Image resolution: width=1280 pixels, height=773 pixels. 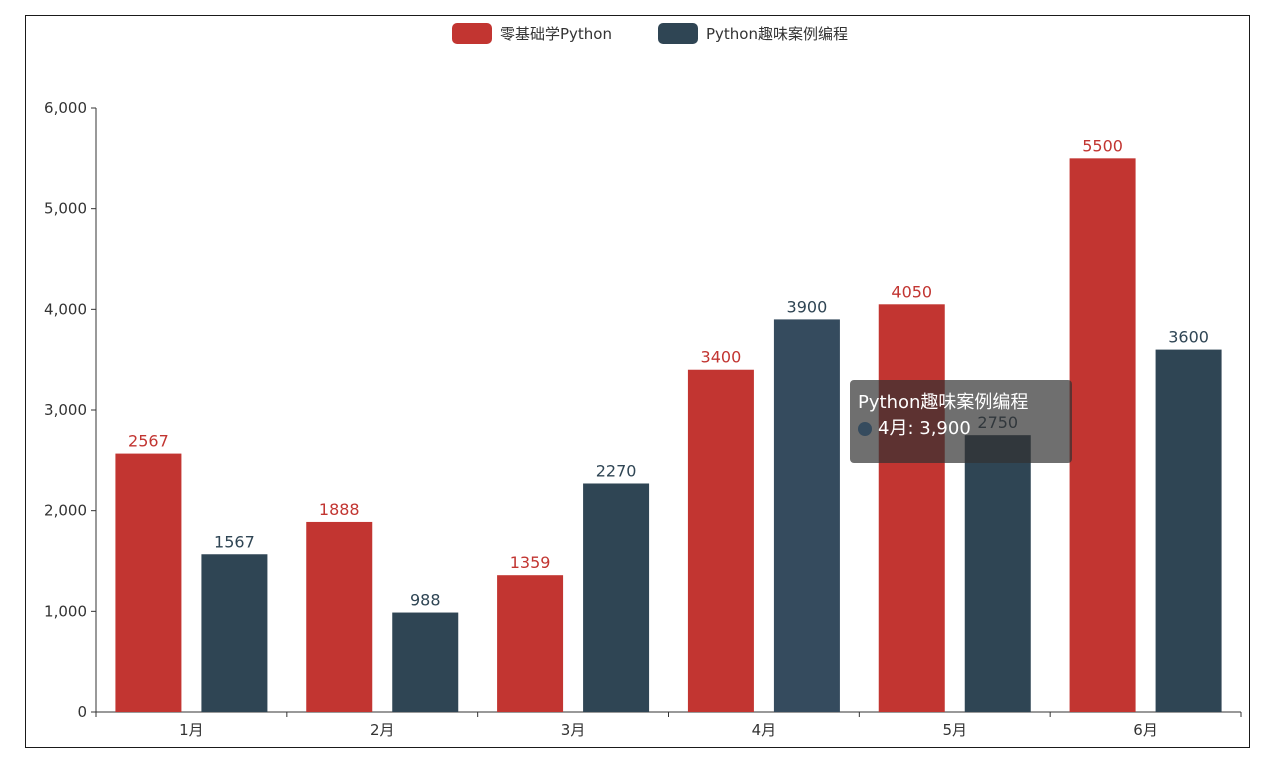 What do you see at coordinates (556, 34) in the screenshot?
I see `legend-label-1: 零基础学Python` at bounding box center [556, 34].